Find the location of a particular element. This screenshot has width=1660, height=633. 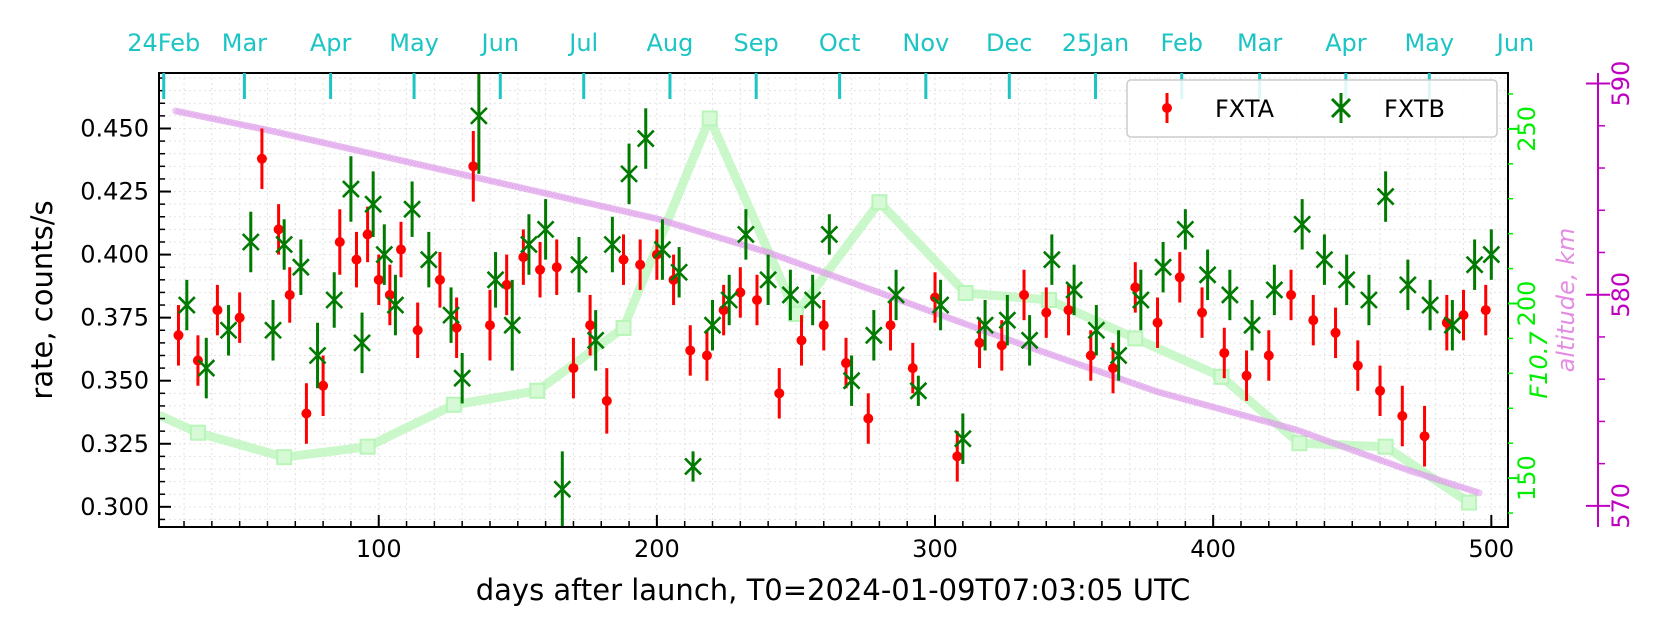

altitude-tick-label: 570 is located at coordinates (1621, 506).